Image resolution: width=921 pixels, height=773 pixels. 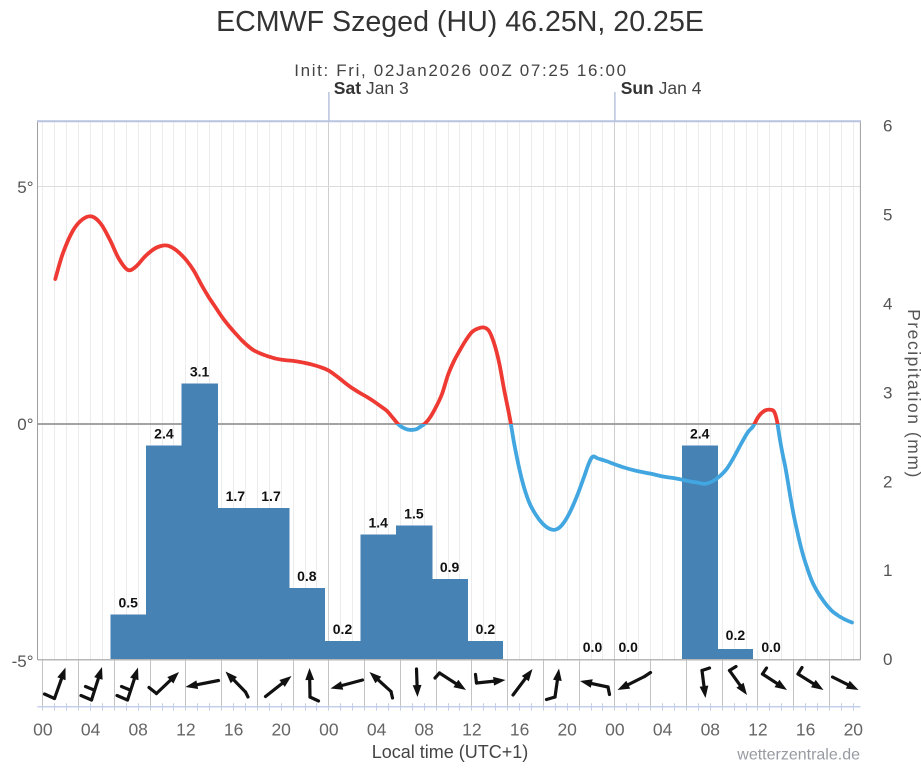 I want to click on svg-text: 4, so click(x=887, y=304).